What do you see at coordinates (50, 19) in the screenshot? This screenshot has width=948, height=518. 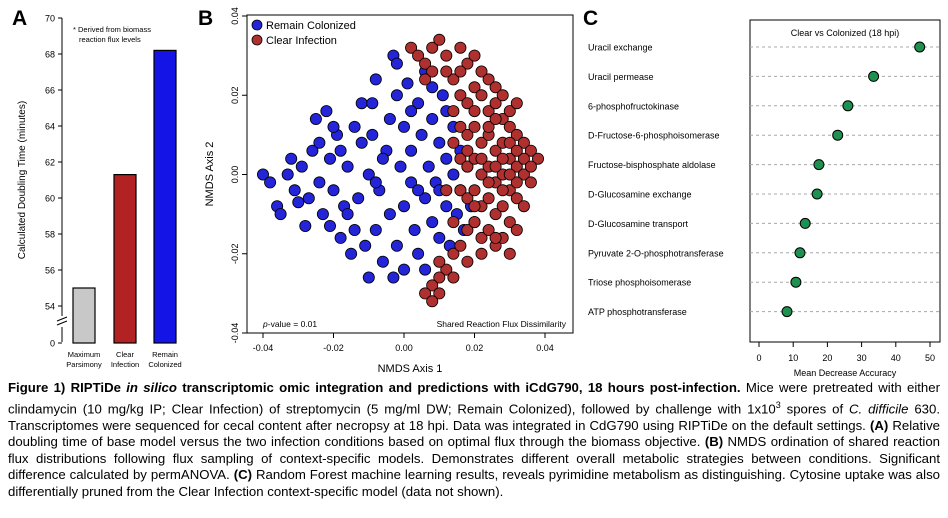 I see `y-tick-label: 70` at bounding box center [50, 19].